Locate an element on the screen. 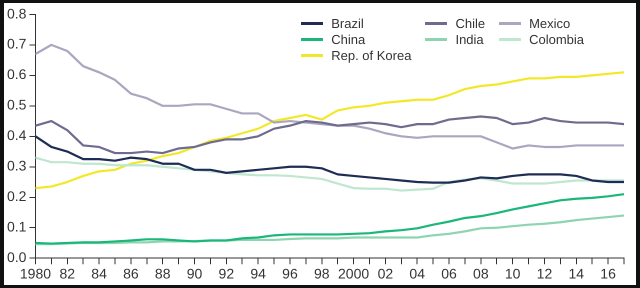 This screenshot has width=640, height=288. x-tick-label: 98 is located at coordinates (322, 273).